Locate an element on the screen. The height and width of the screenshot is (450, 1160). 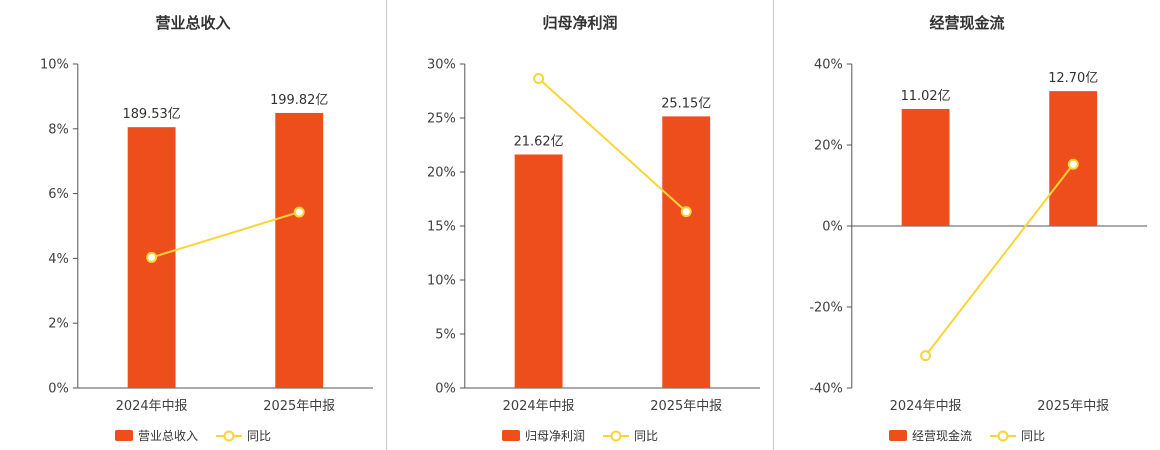
y-tick-label: 2% is located at coordinates (58, 324).